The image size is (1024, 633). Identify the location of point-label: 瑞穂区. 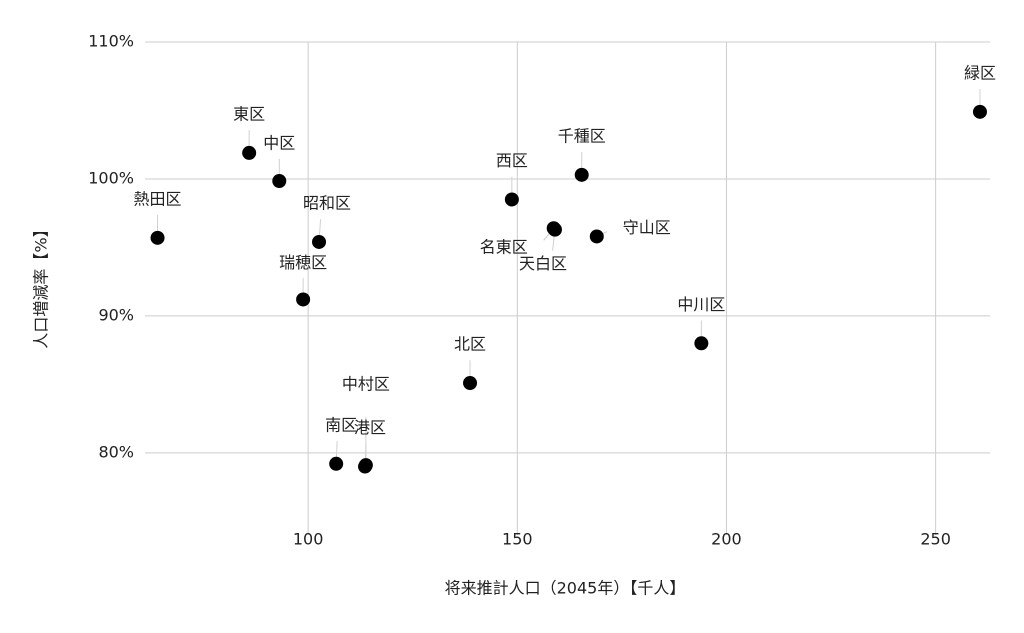
(303, 262).